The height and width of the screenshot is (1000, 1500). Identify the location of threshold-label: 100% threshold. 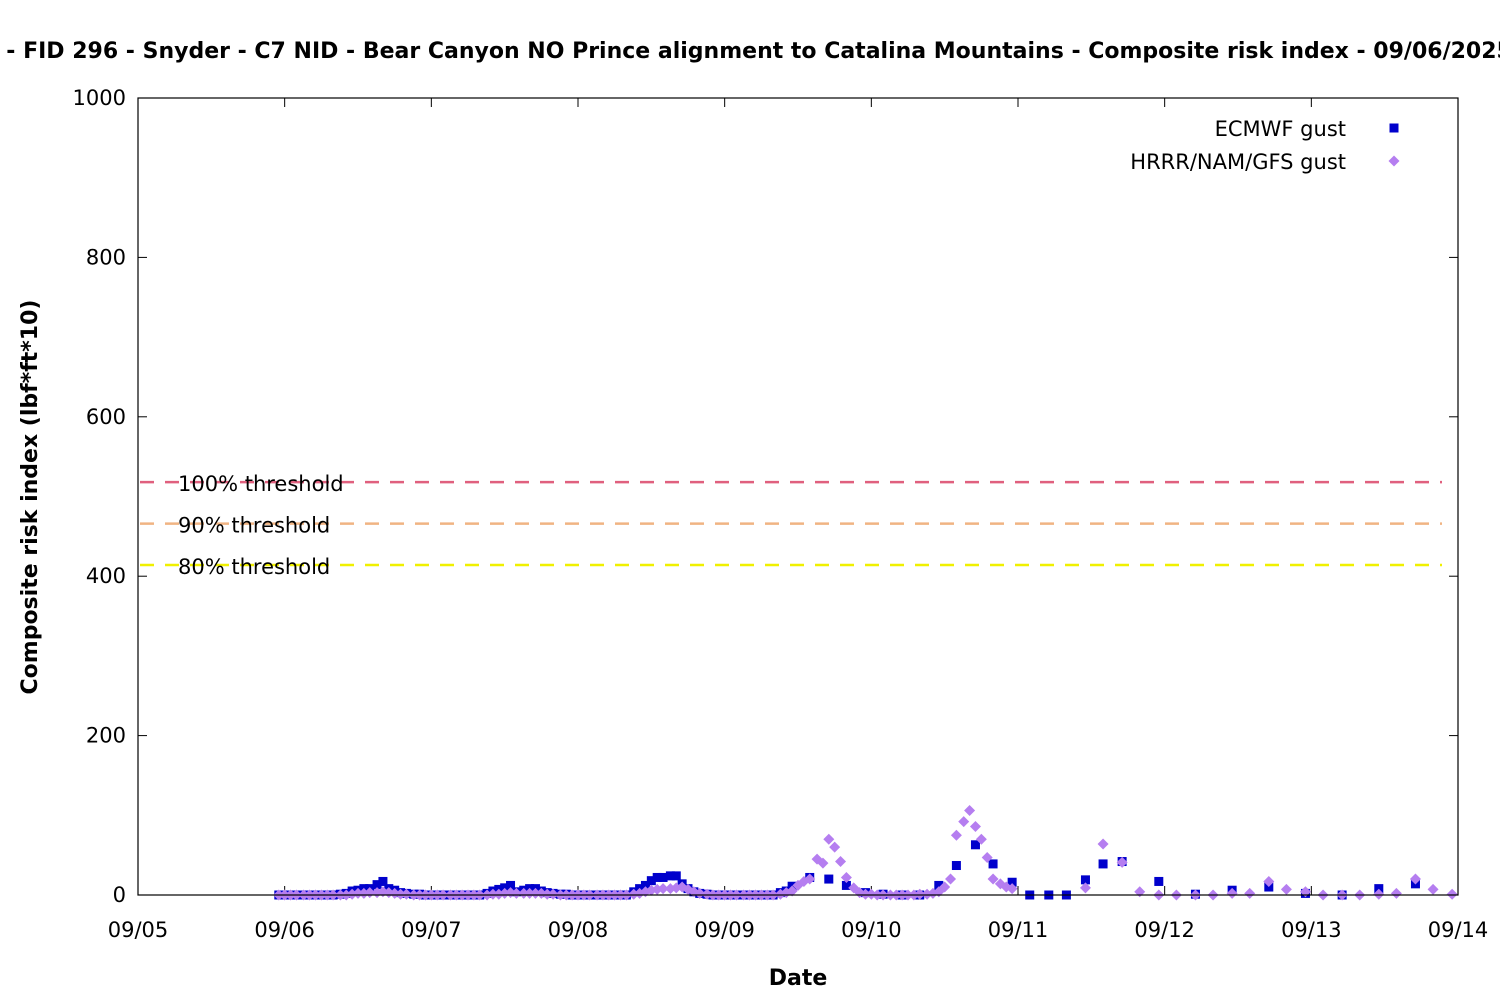
(261, 484).